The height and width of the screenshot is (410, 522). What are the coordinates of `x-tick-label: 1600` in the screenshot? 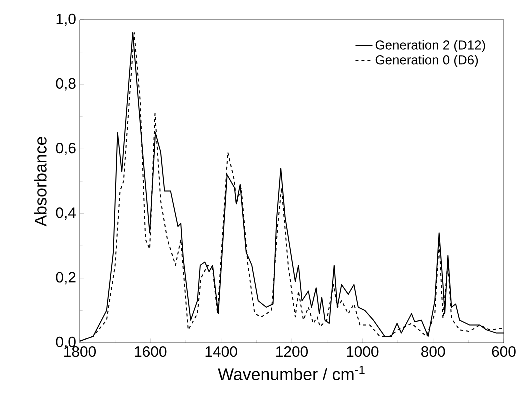 It's located at (151, 352).